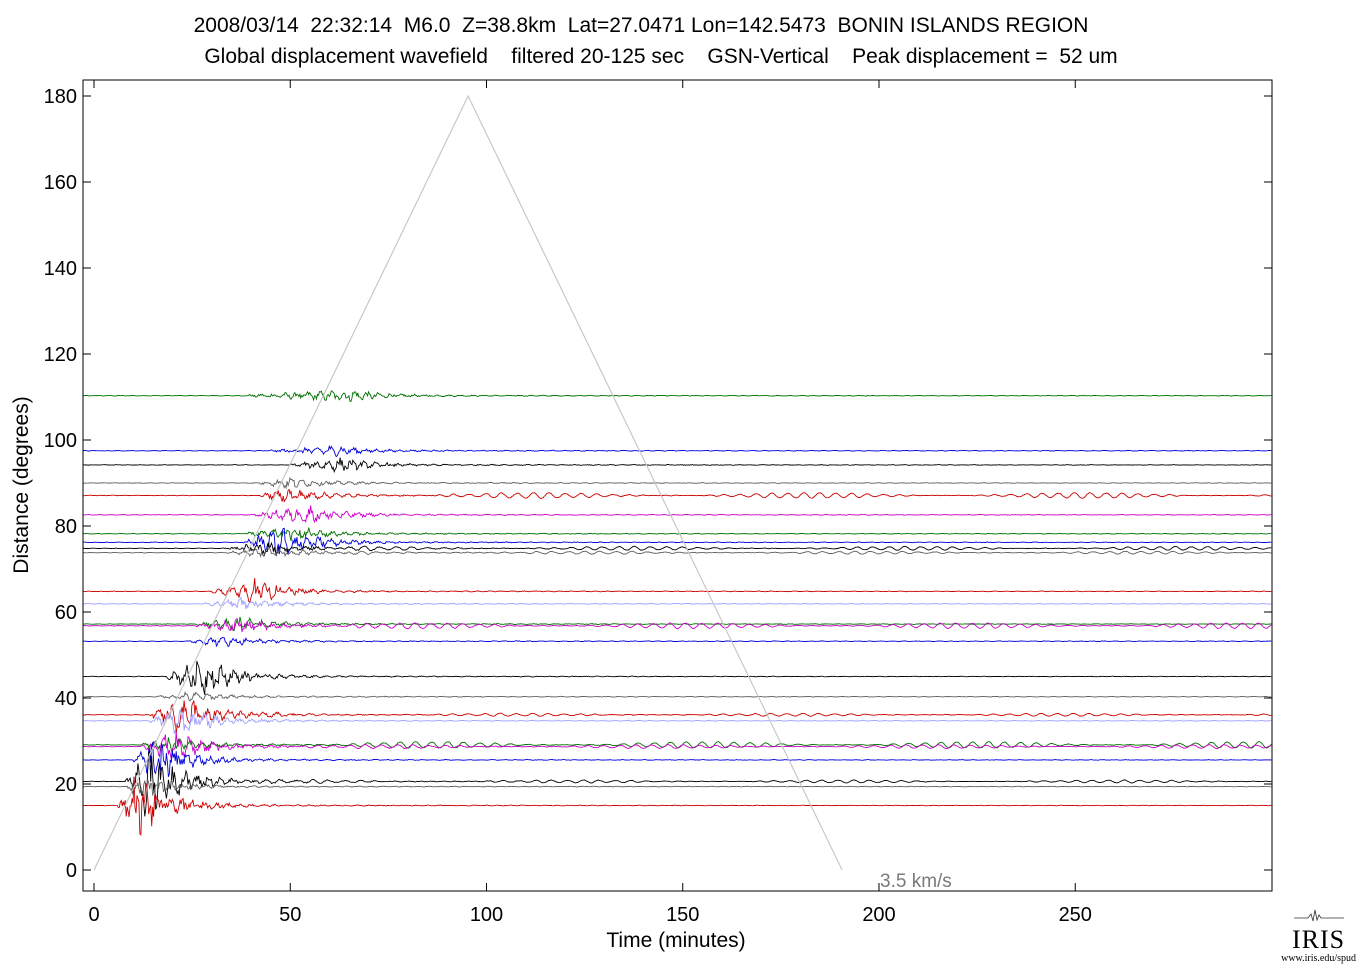 This screenshot has height=964, width=1362. I want to click on y-tick-label-1: 20, so click(66, 785).